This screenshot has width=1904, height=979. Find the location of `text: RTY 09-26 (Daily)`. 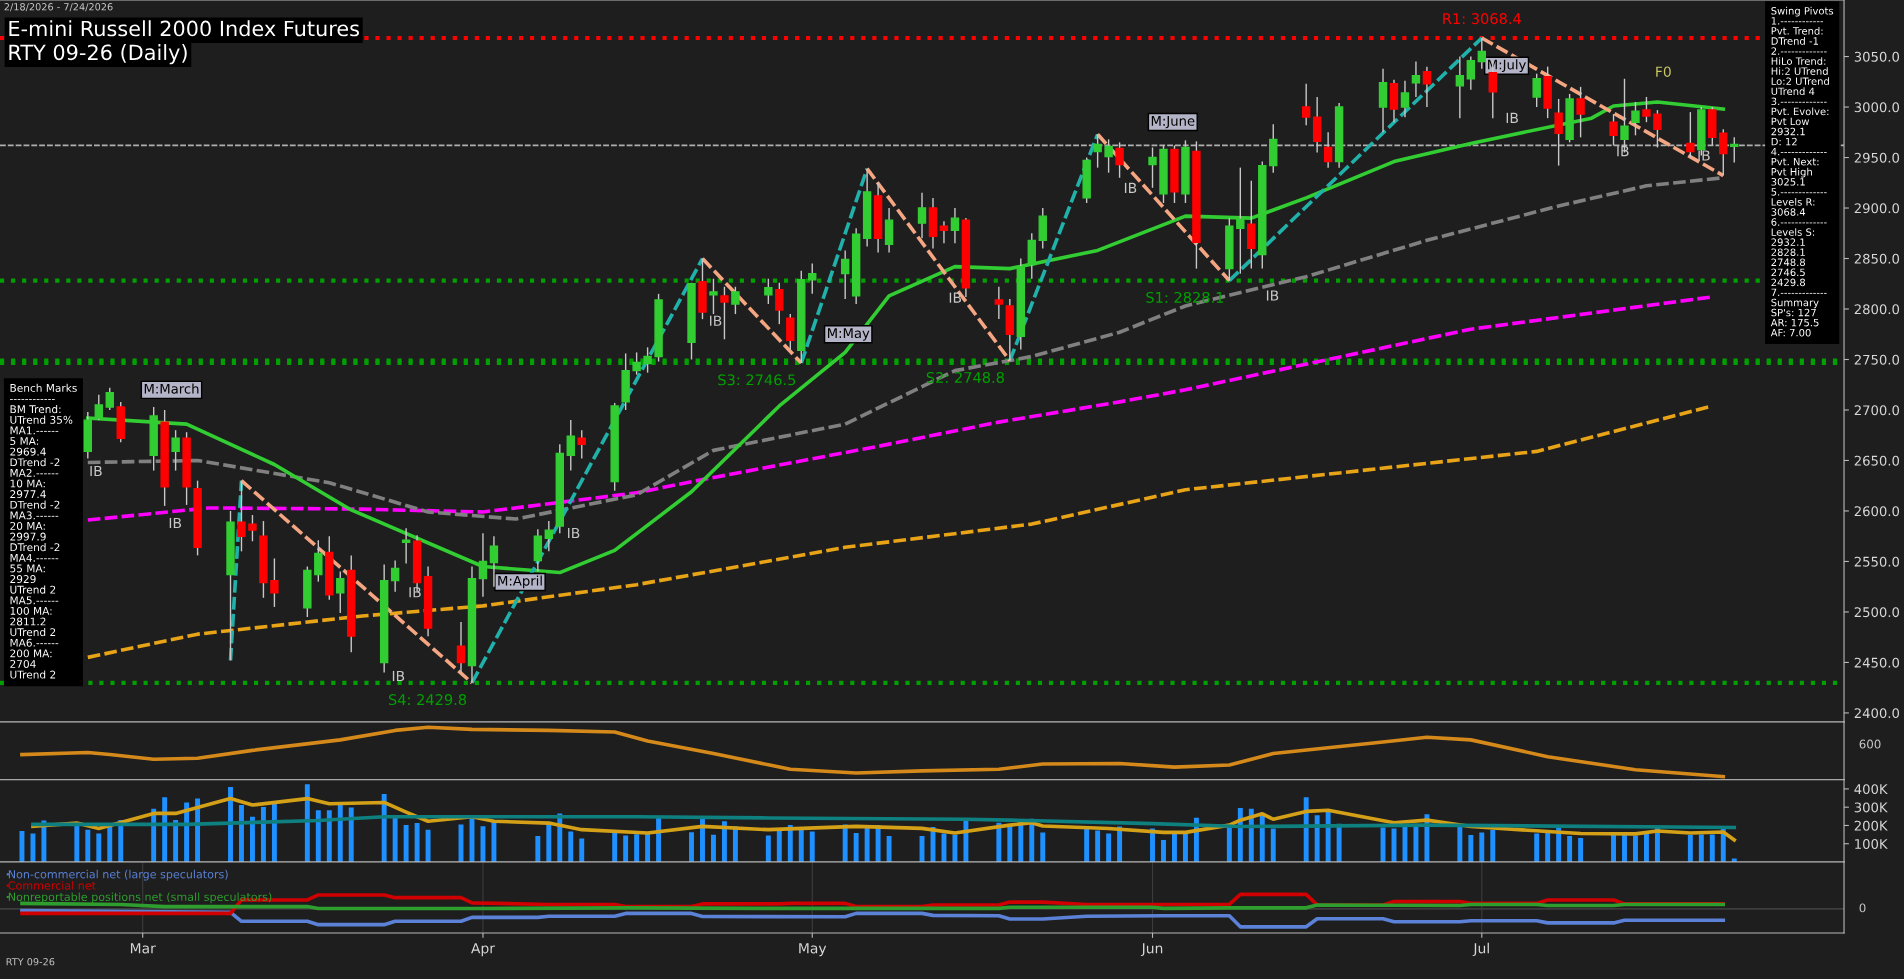

text: RTY 09-26 (Daily) is located at coordinates (98, 54).